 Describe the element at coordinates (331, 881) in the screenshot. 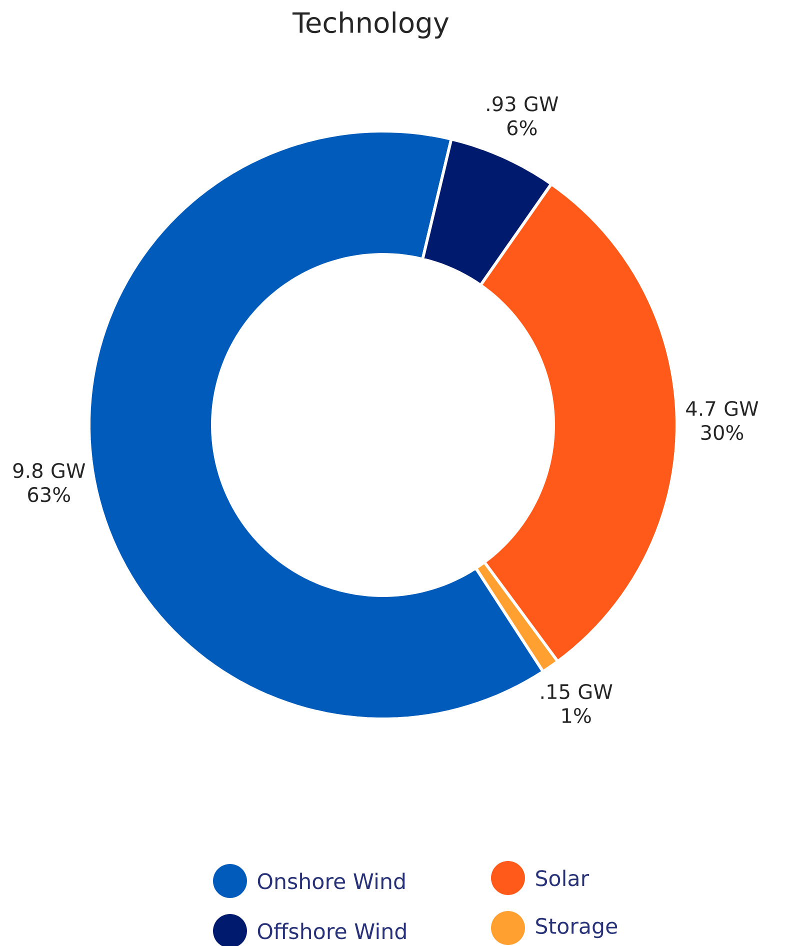

I see `legend-label: Onshore Wind` at that location.